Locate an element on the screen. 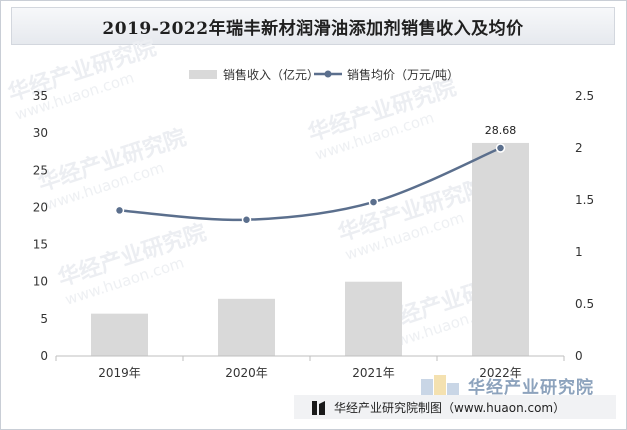 This screenshot has width=627, height=430. legend-bar-label: 销售收入（亿元） is located at coordinates (271, 74).